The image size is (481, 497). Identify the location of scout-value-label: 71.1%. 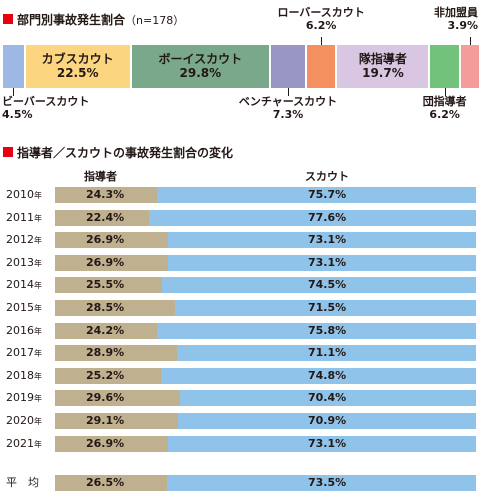
(327, 353).